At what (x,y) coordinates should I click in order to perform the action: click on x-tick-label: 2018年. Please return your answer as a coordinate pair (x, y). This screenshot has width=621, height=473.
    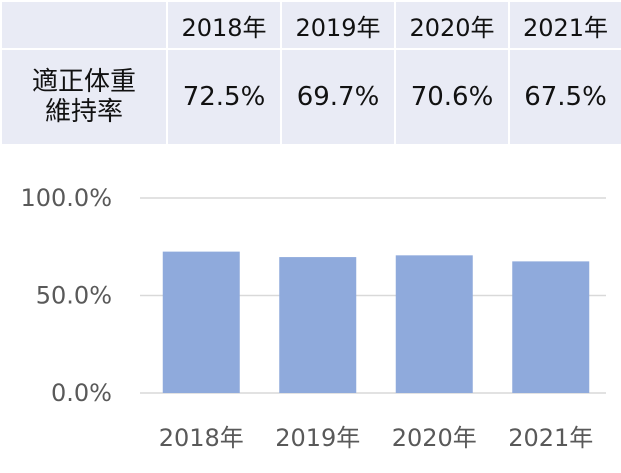
    Looking at the image, I should click on (201, 438).